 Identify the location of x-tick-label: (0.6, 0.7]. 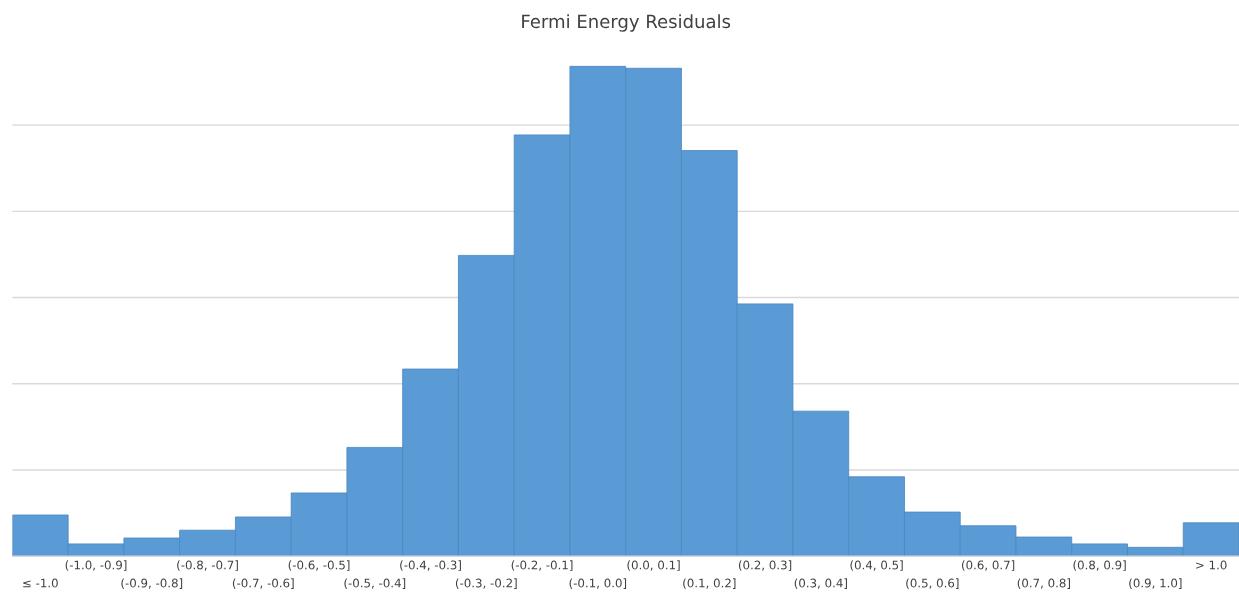
(988, 565).